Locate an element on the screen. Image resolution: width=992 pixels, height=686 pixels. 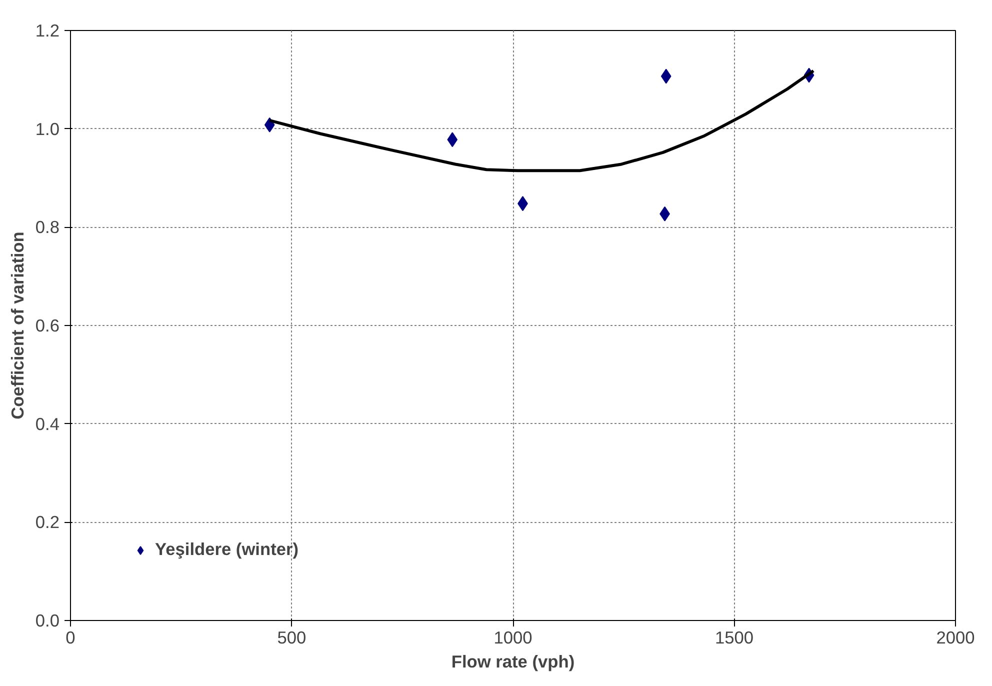
y-tick-label: 1.2 is located at coordinates (47, 30).